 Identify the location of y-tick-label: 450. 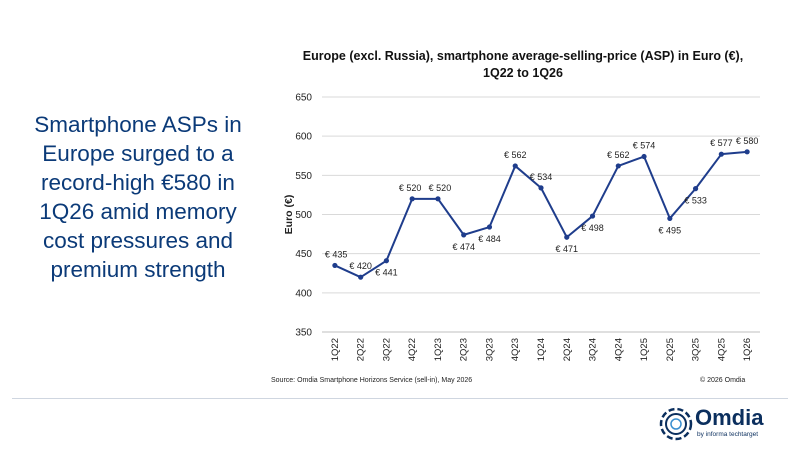
(303, 254).